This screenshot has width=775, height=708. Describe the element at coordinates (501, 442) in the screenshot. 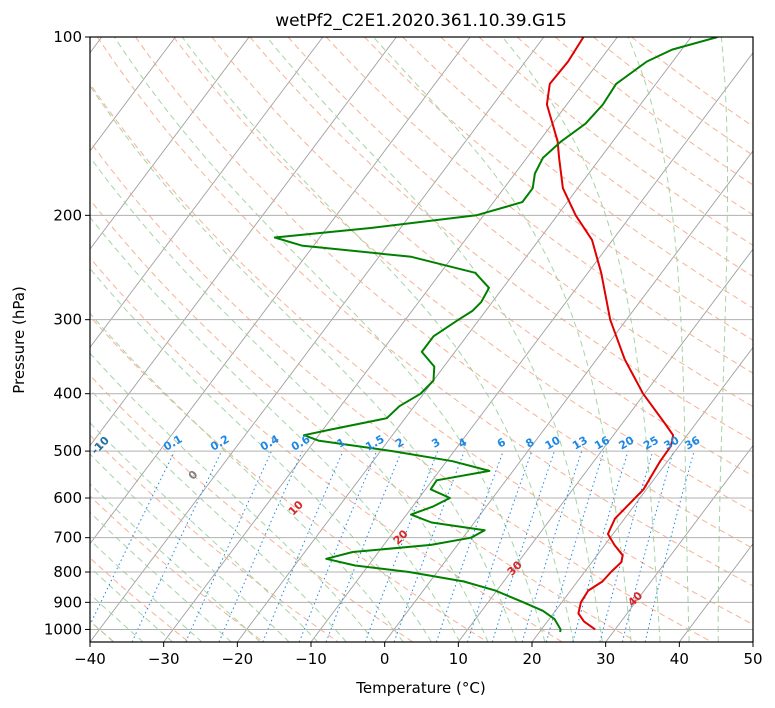

I see `mixing-ratio-label: 6` at that location.